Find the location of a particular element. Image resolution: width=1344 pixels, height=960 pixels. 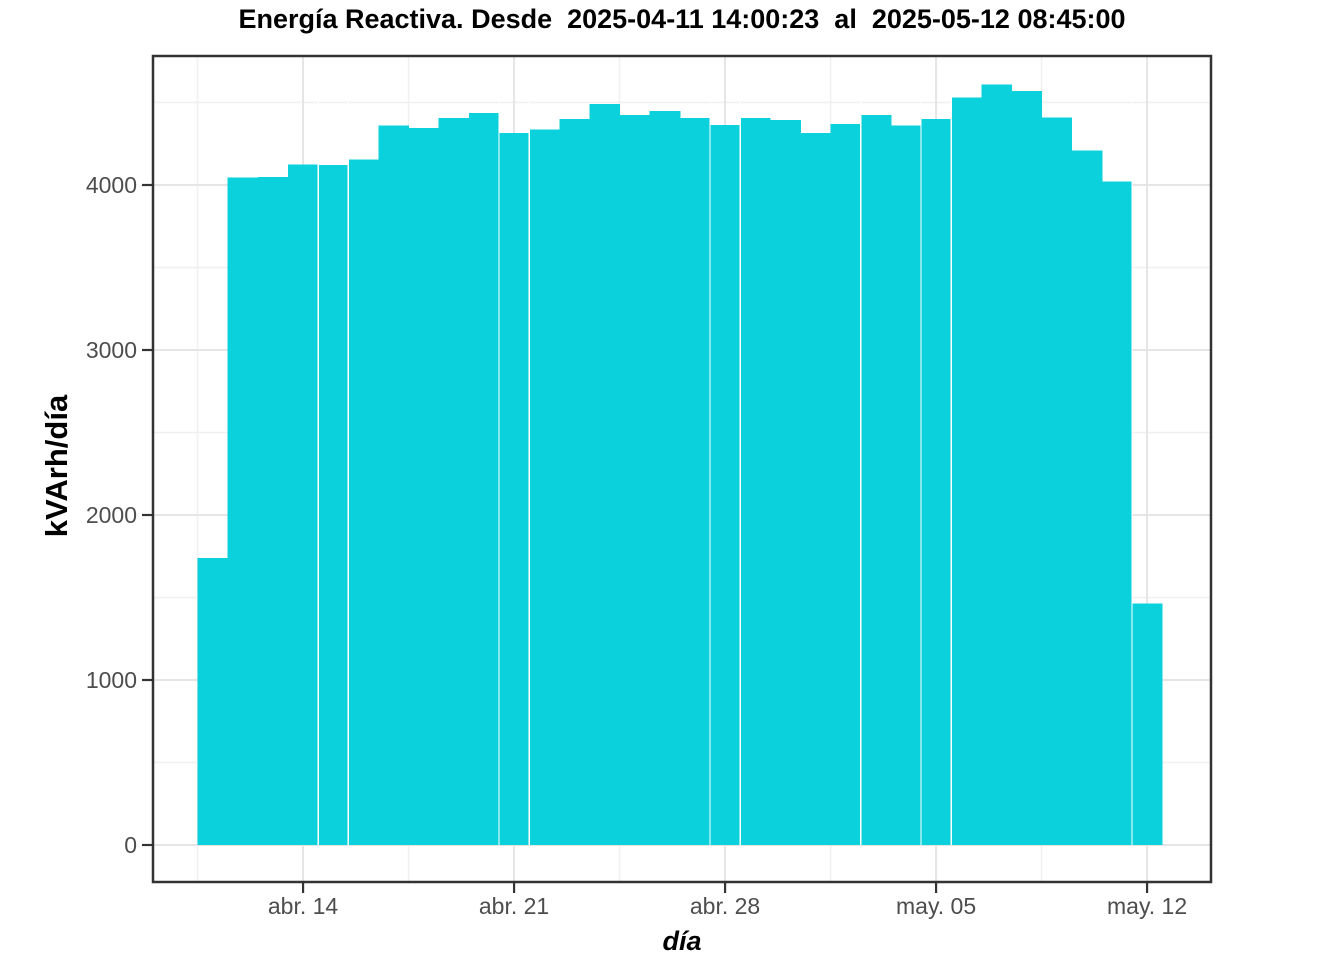

x-tick-label: abr. 14 is located at coordinates (303, 906).